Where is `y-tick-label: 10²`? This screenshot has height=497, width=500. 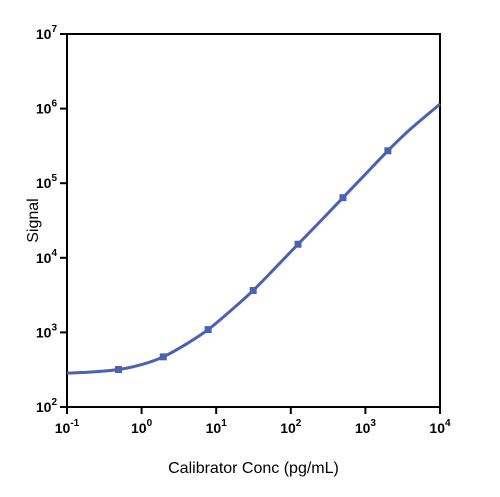
y-tick-label: 10² is located at coordinates (47, 406).